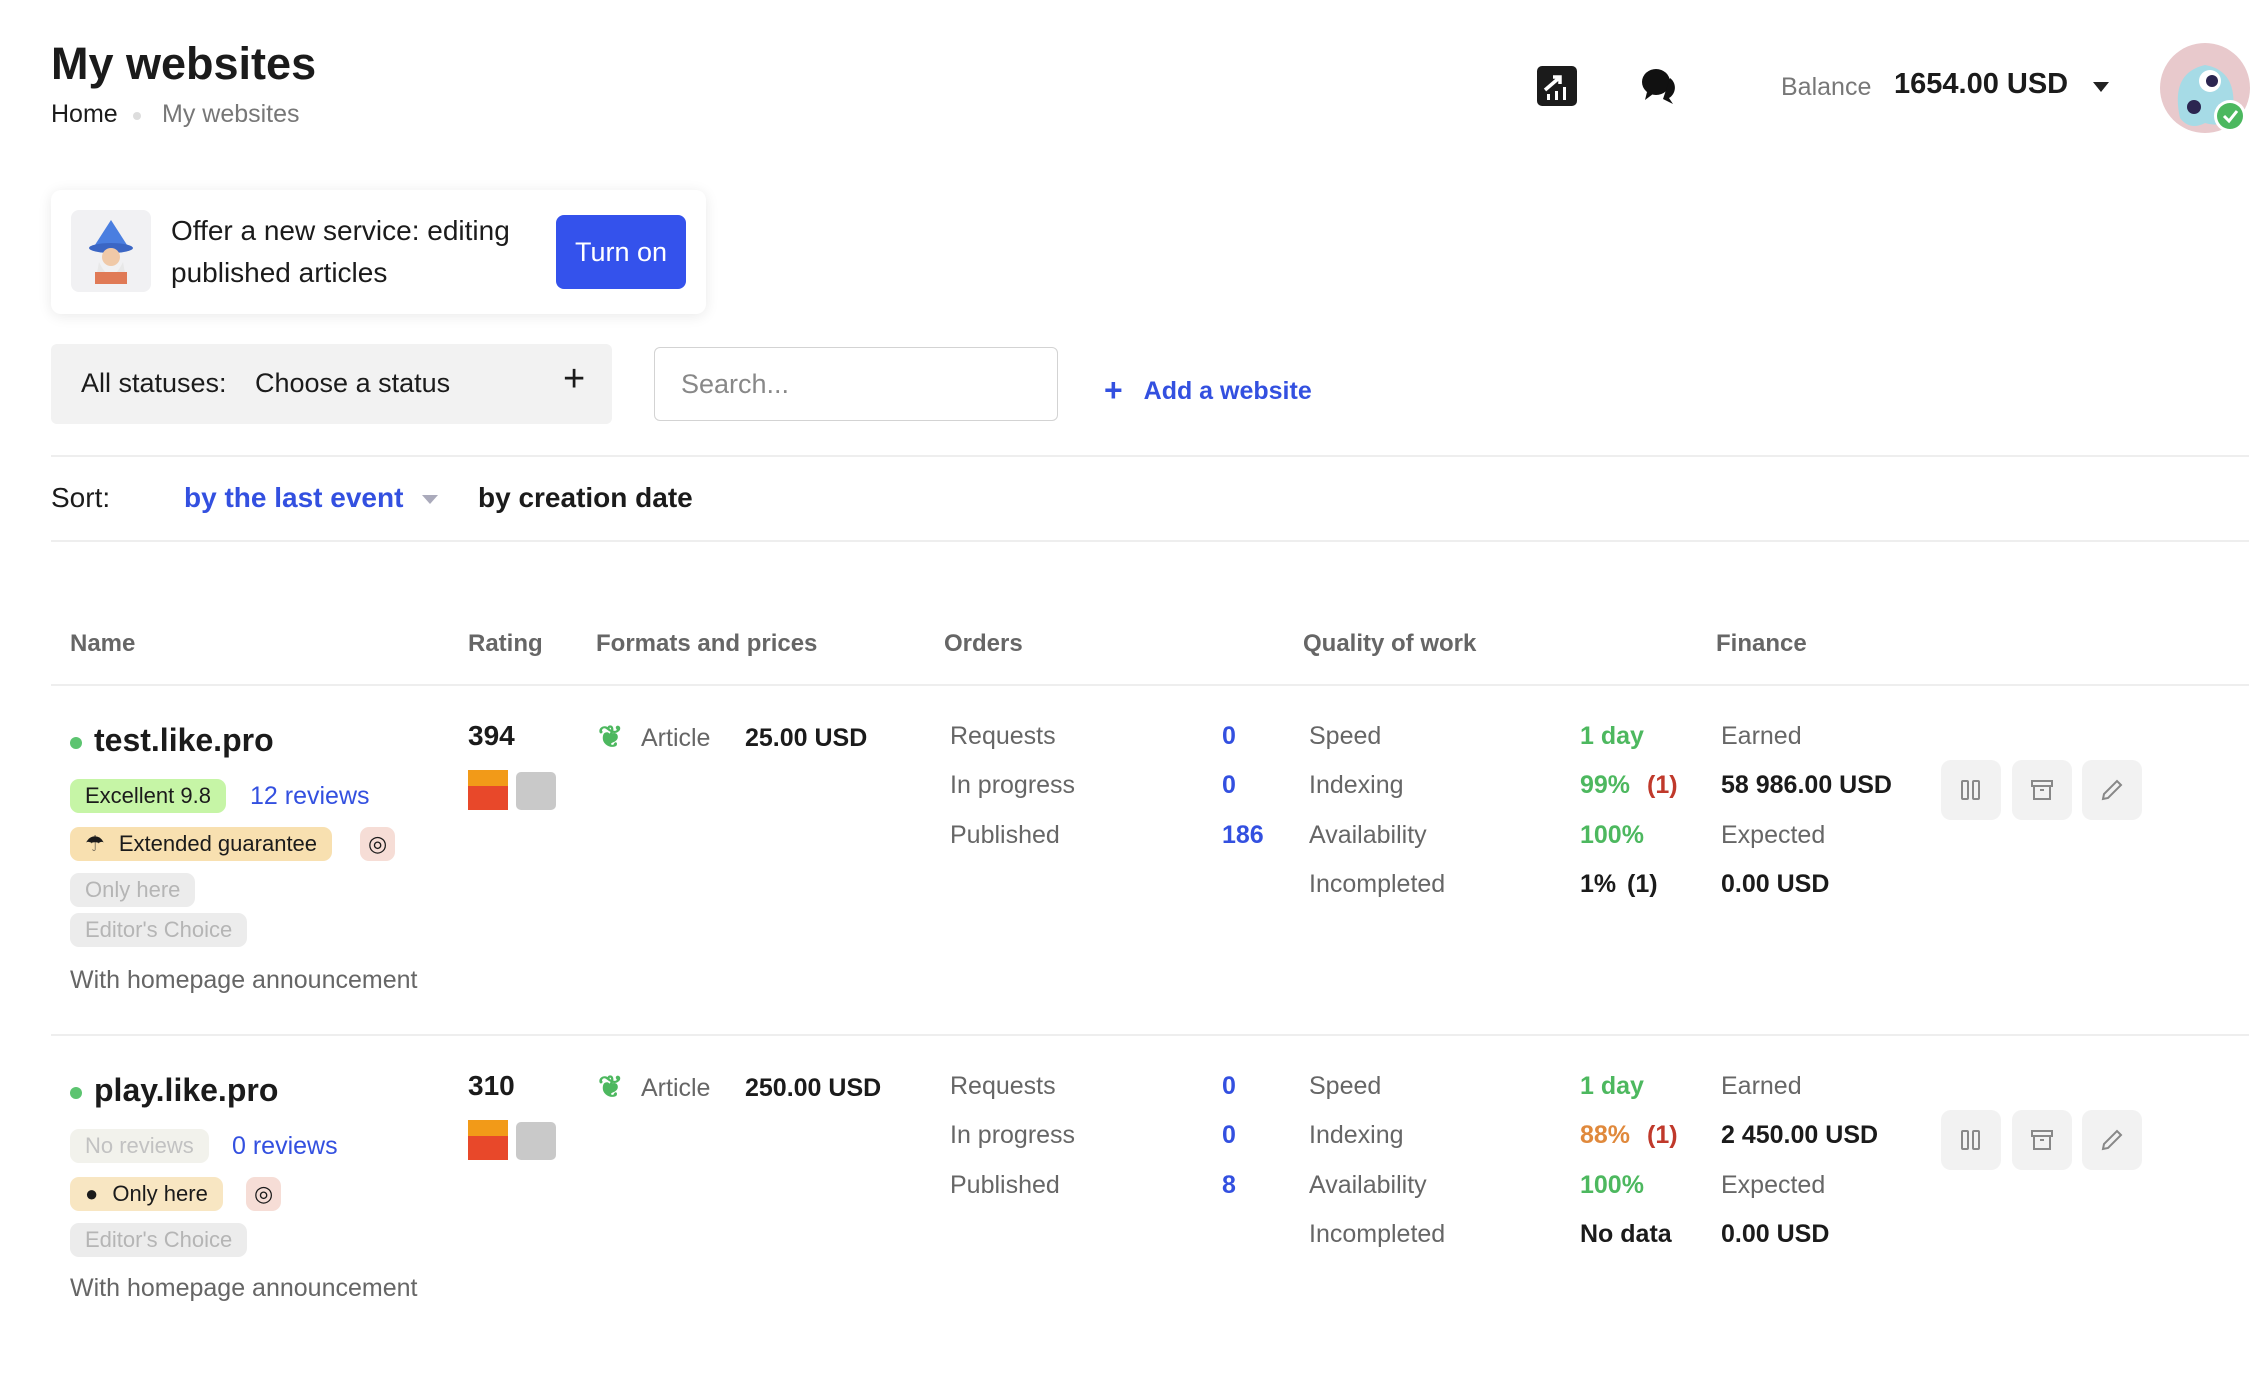 The height and width of the screenshot is (1384, 2266). What do you see at coordinates (1981, 84) in the screenshot?
I see `balance-value: 1654.00 USD` at bounding box center [1981, 84].